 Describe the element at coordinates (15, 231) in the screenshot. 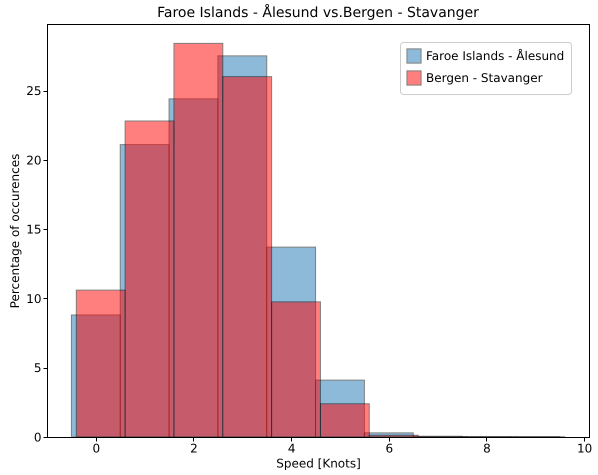

I see `y-axis-title: Percentage of occurences` at that location.